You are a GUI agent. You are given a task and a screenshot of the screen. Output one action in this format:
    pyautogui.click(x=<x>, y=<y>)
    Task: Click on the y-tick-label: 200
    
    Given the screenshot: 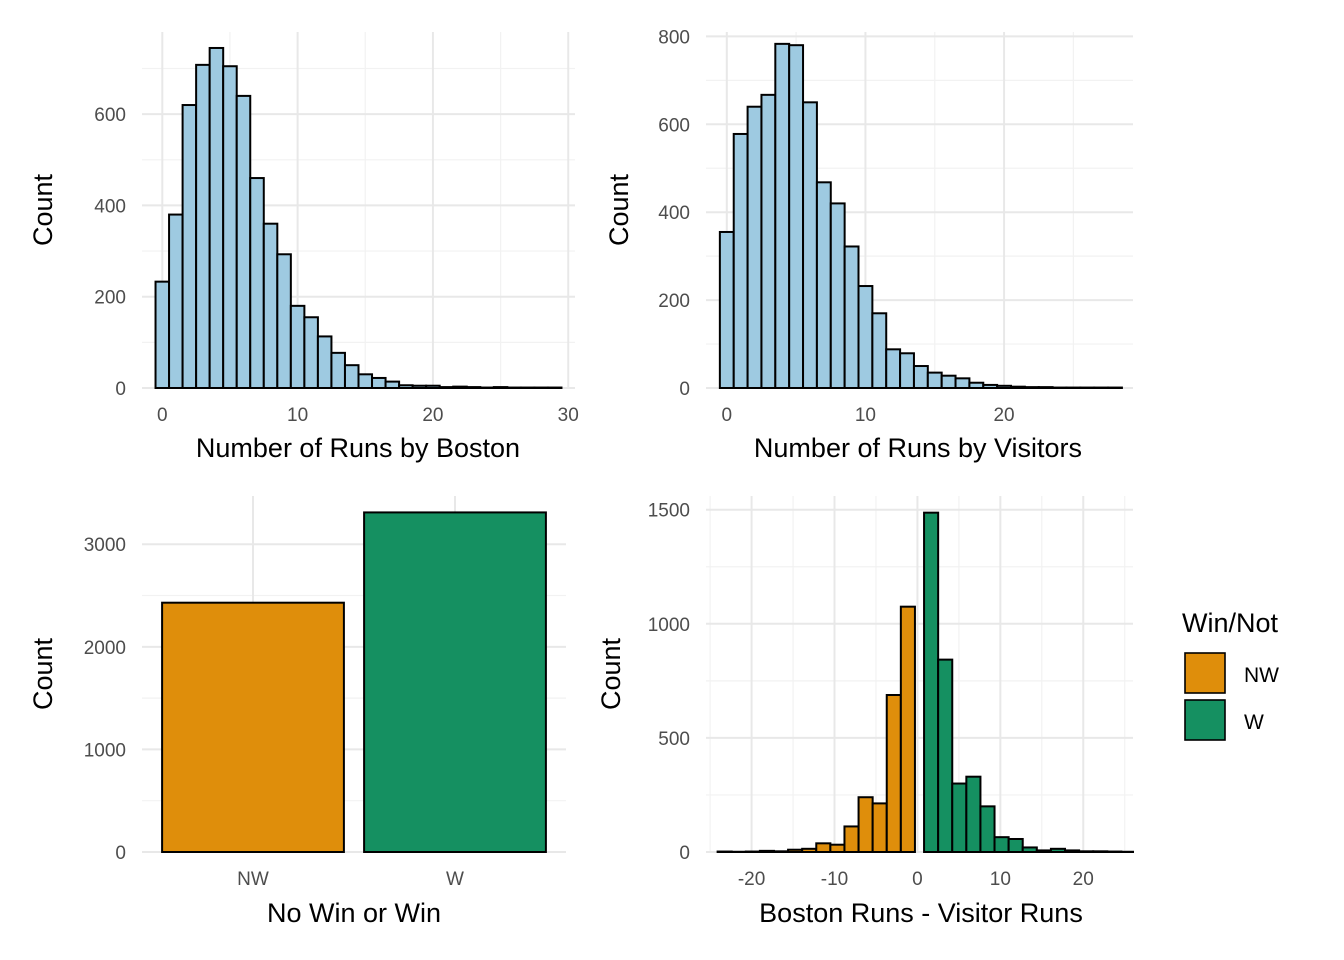 What is the action you would take?
    pyautogui.click(x=674, y=301)
    